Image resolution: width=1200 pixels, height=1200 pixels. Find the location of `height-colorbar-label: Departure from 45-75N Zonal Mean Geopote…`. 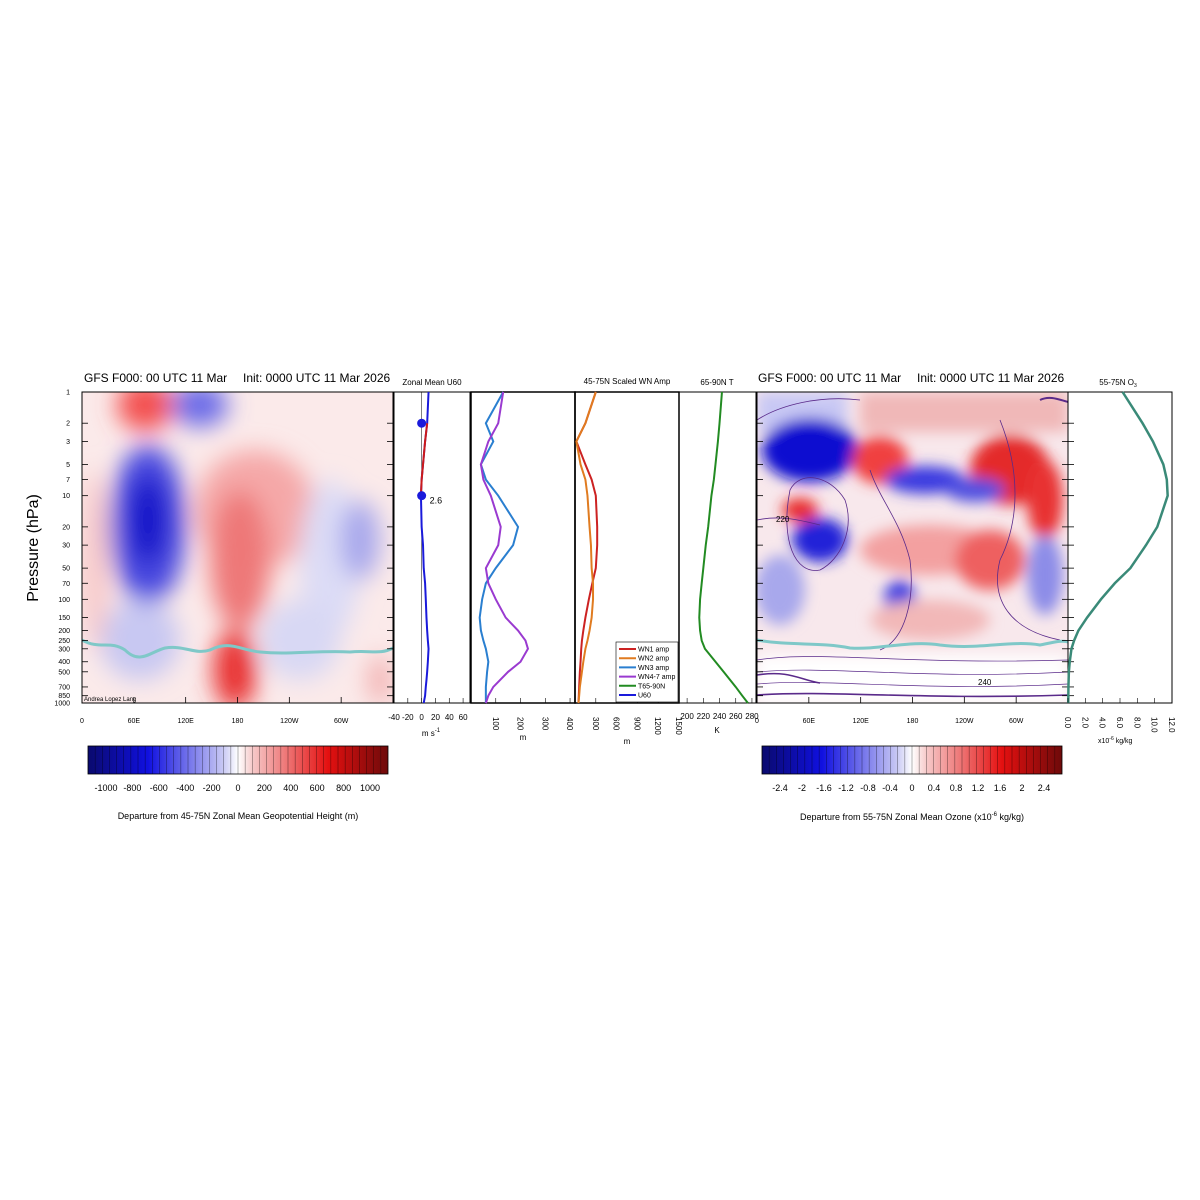

height-colorbar-label: Departure from 45-75N Zonal Mean Geopote… is located at coordinates (238, 816).